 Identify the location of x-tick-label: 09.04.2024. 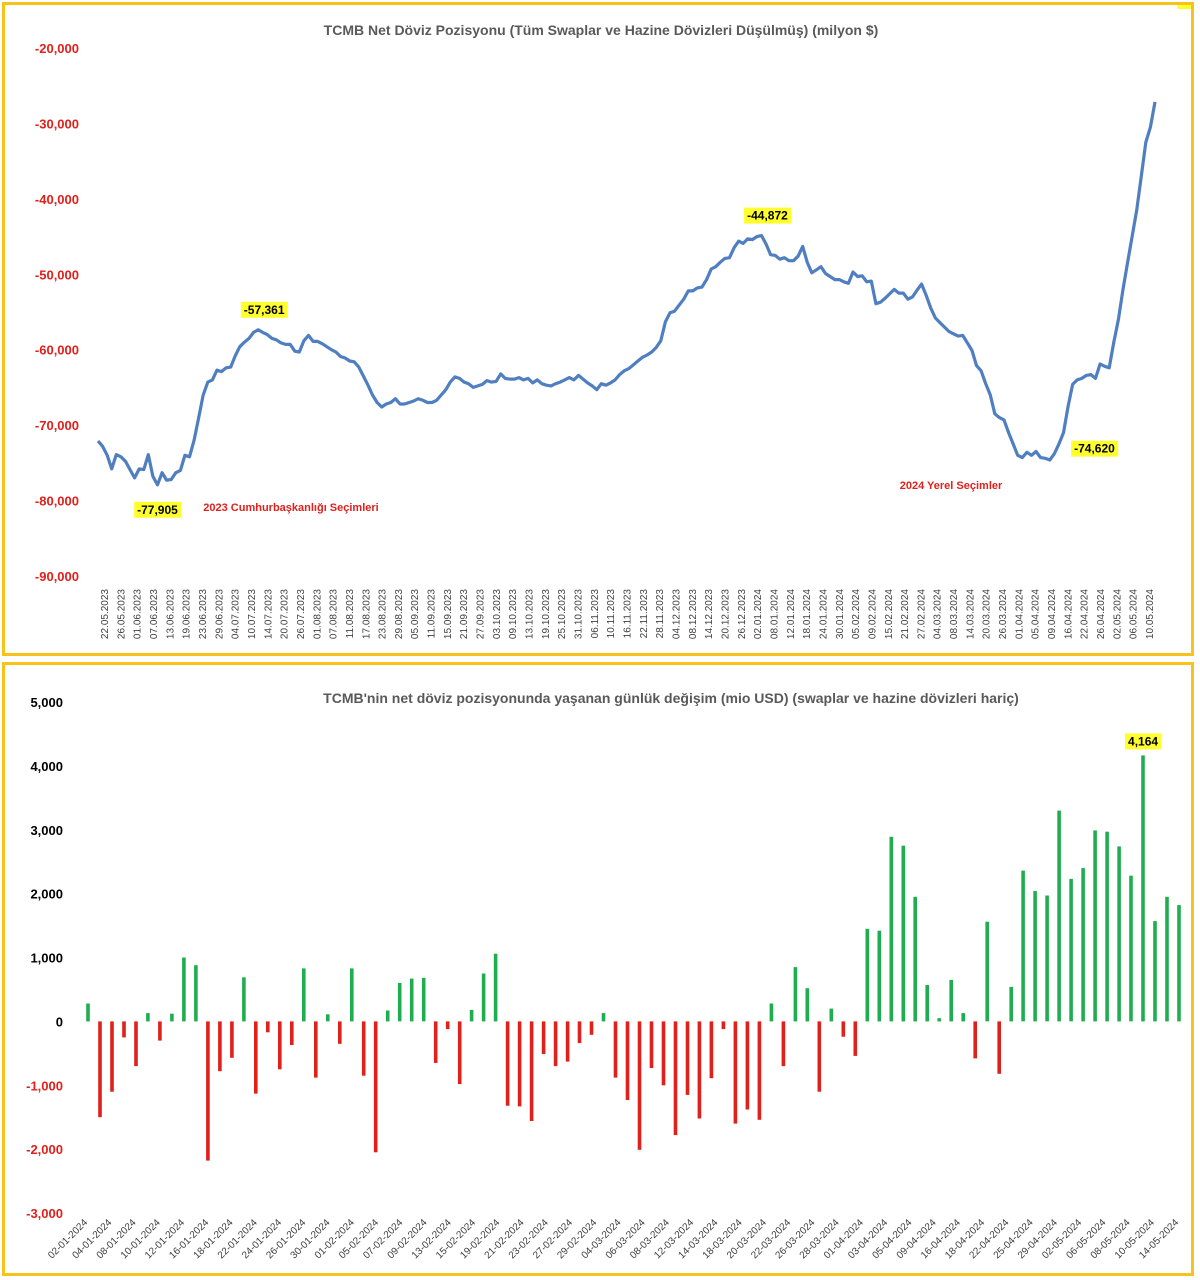
(1052, 614).